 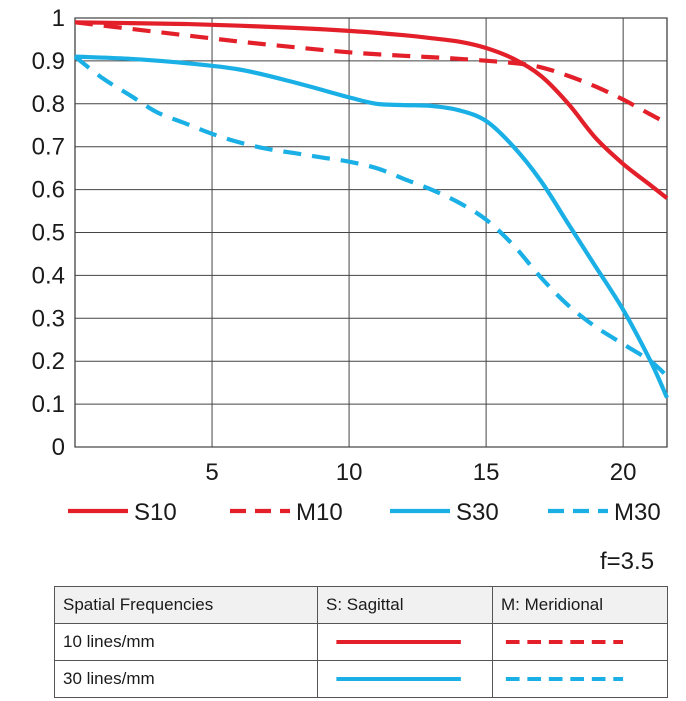 I want to click on x-axis-tick-labels: 5 10 15 20, so click(x=420, y=472).